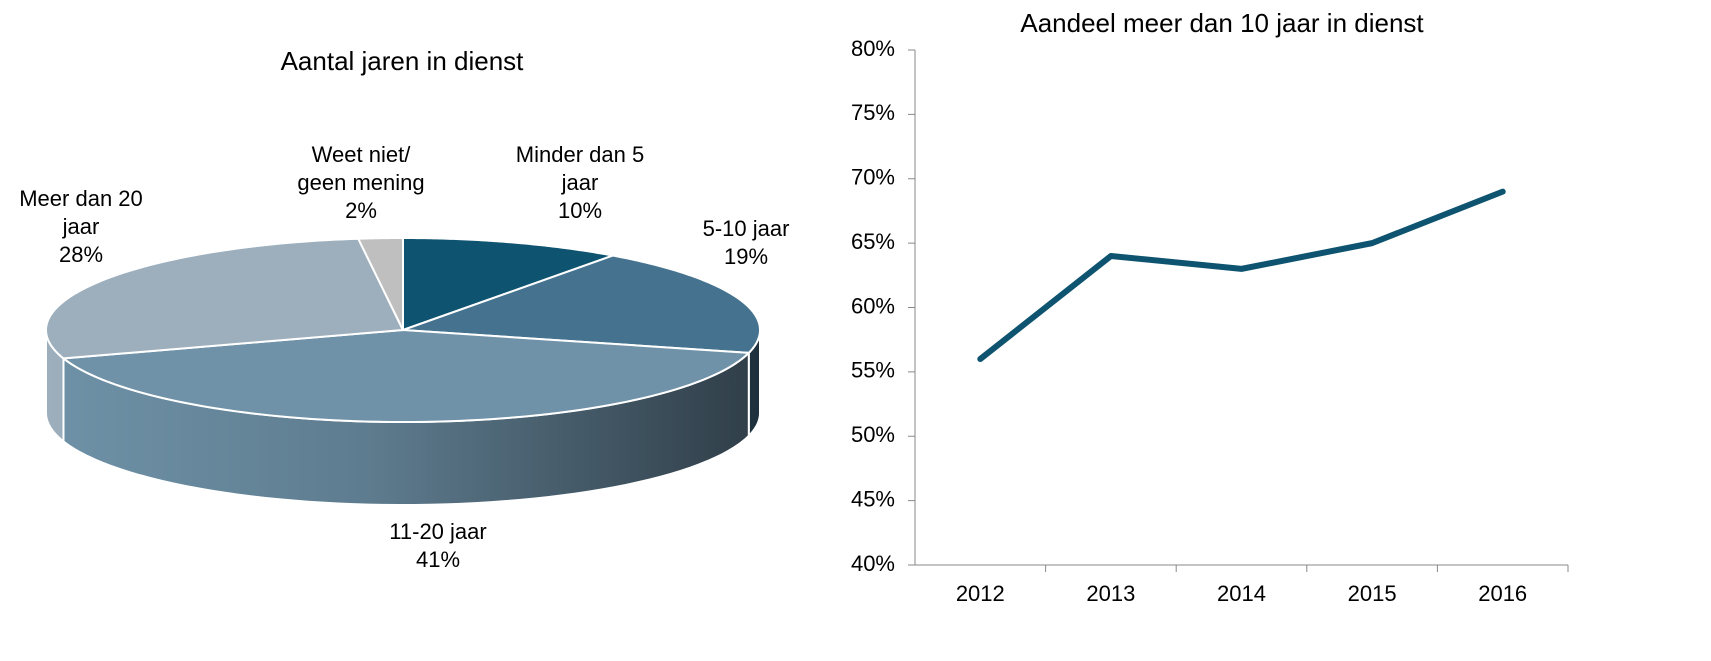  Describe the element at coordinates (361, 210) in the screenshot. I see `value-label: 2%` at that location.